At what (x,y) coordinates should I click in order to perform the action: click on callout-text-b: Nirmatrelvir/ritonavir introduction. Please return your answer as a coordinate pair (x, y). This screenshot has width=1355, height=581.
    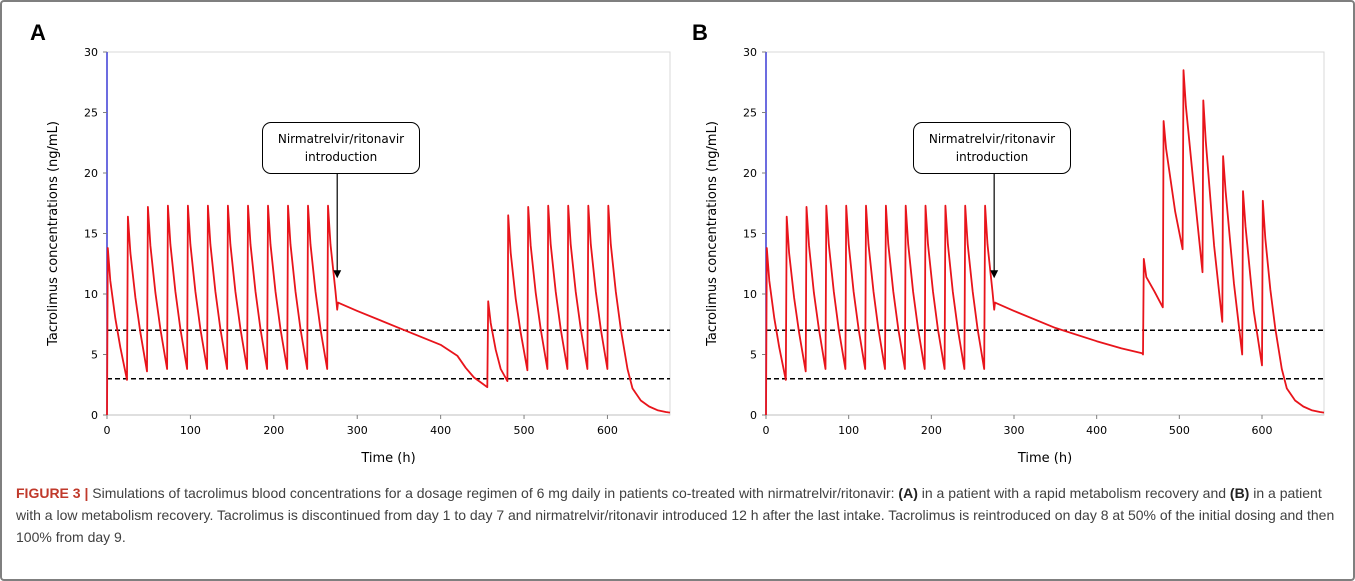
    Looking at the image, I should click on (992, 148).